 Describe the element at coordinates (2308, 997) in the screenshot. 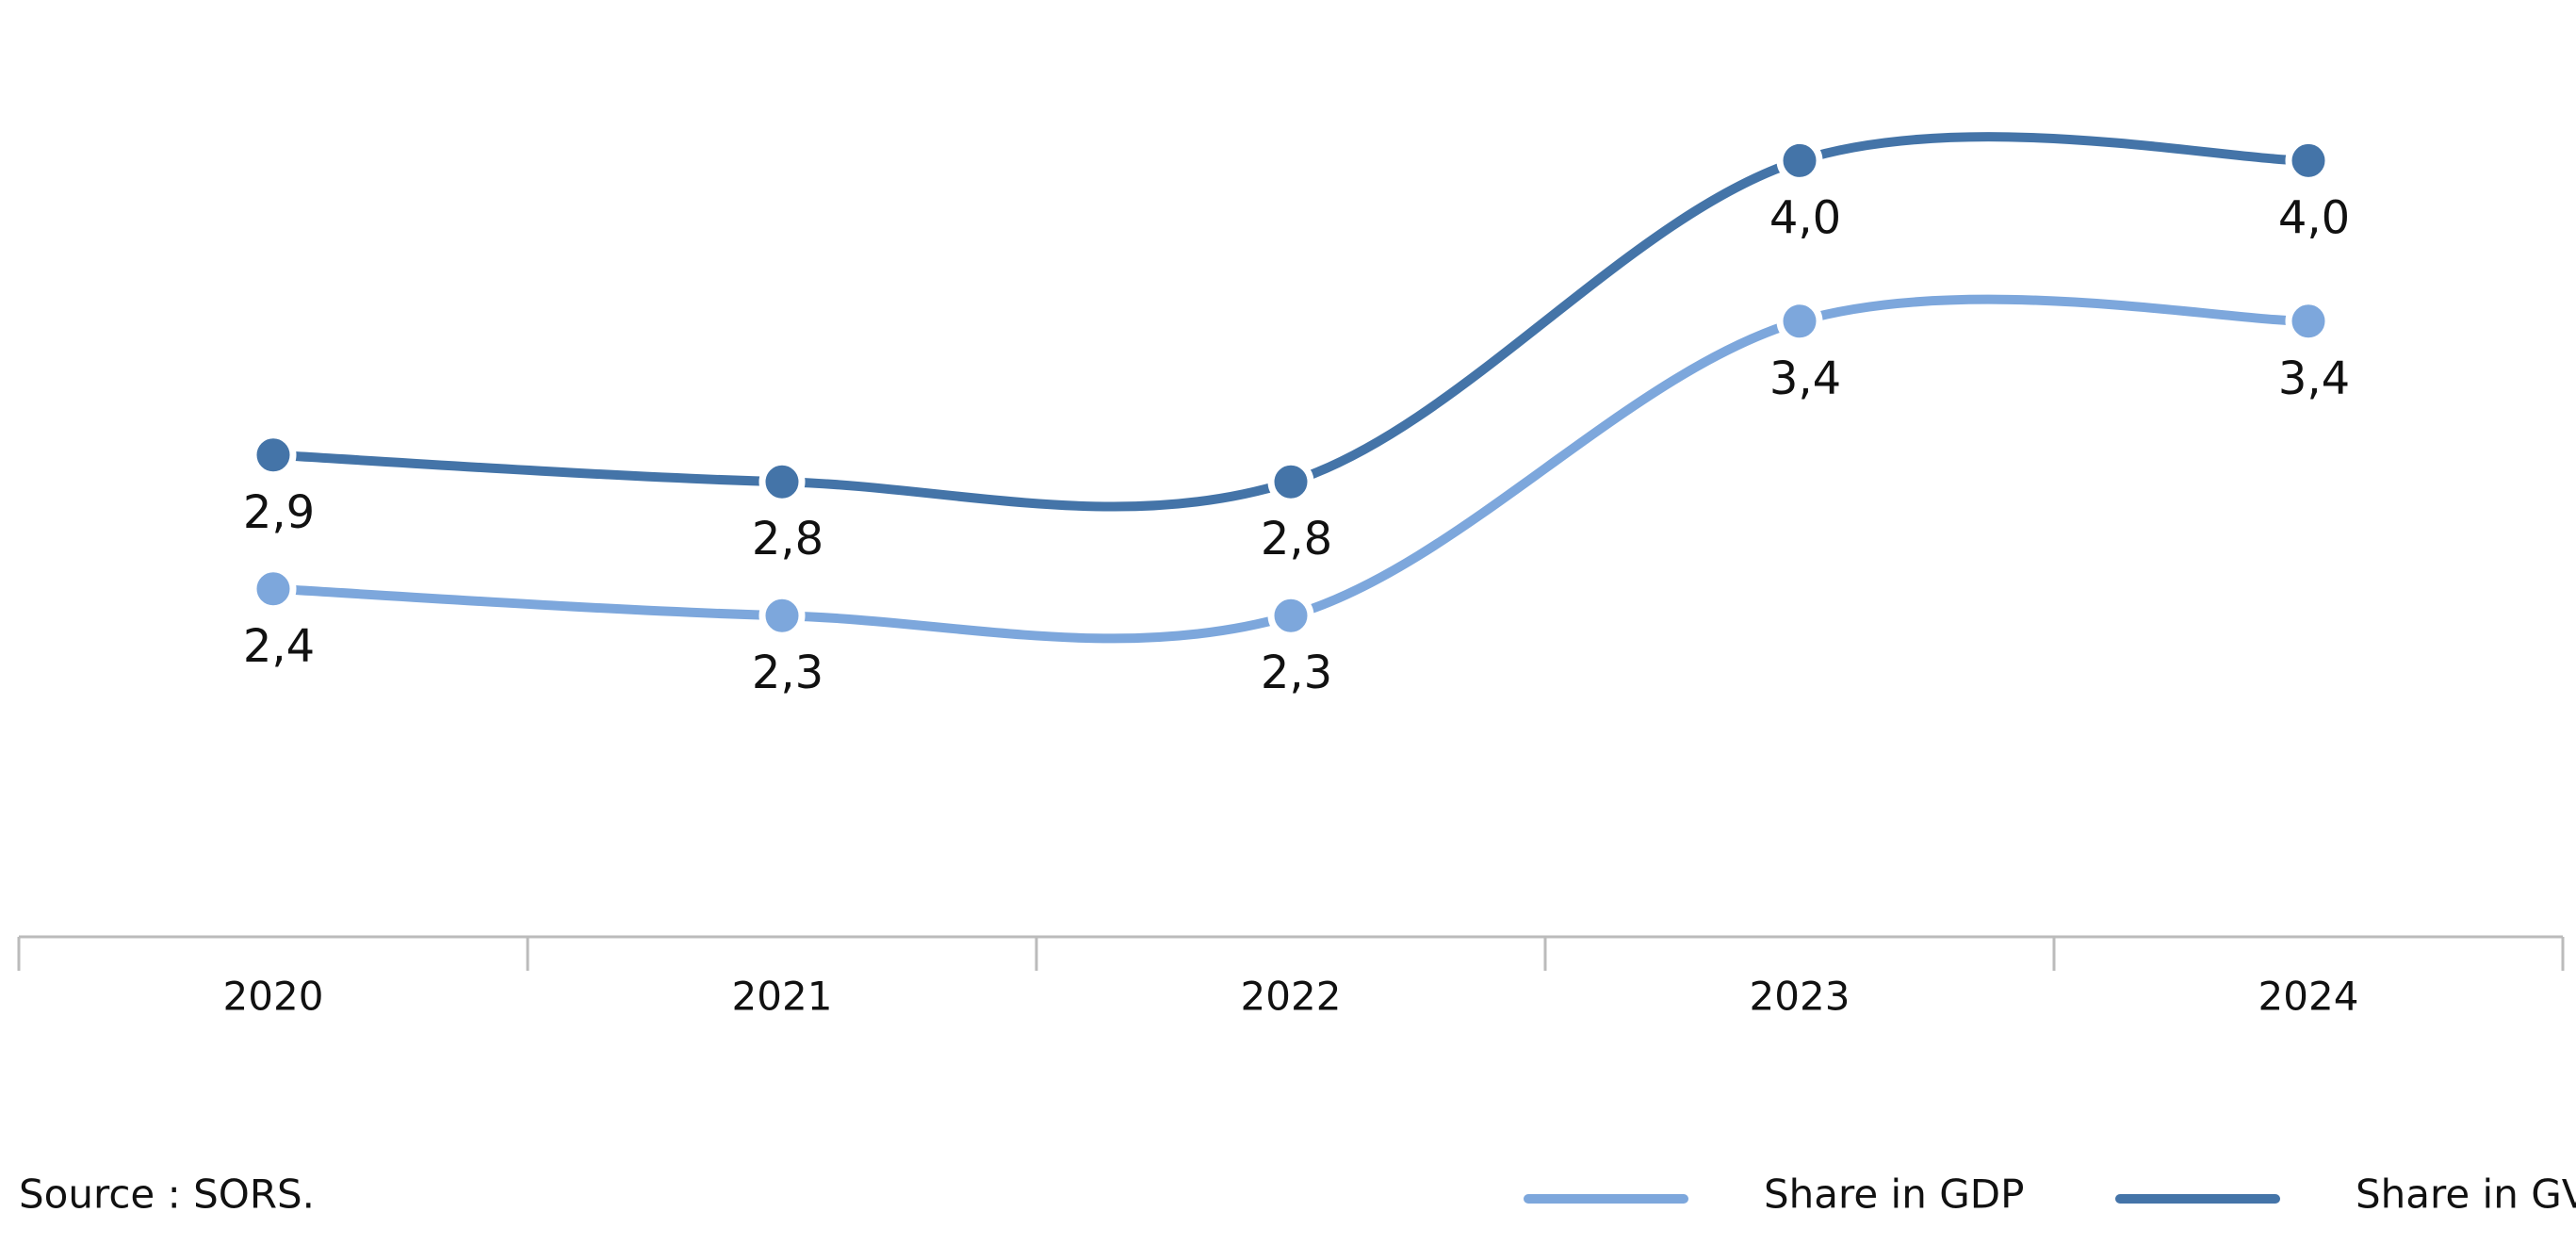

I see `x-tick-label: 2024` at that location.